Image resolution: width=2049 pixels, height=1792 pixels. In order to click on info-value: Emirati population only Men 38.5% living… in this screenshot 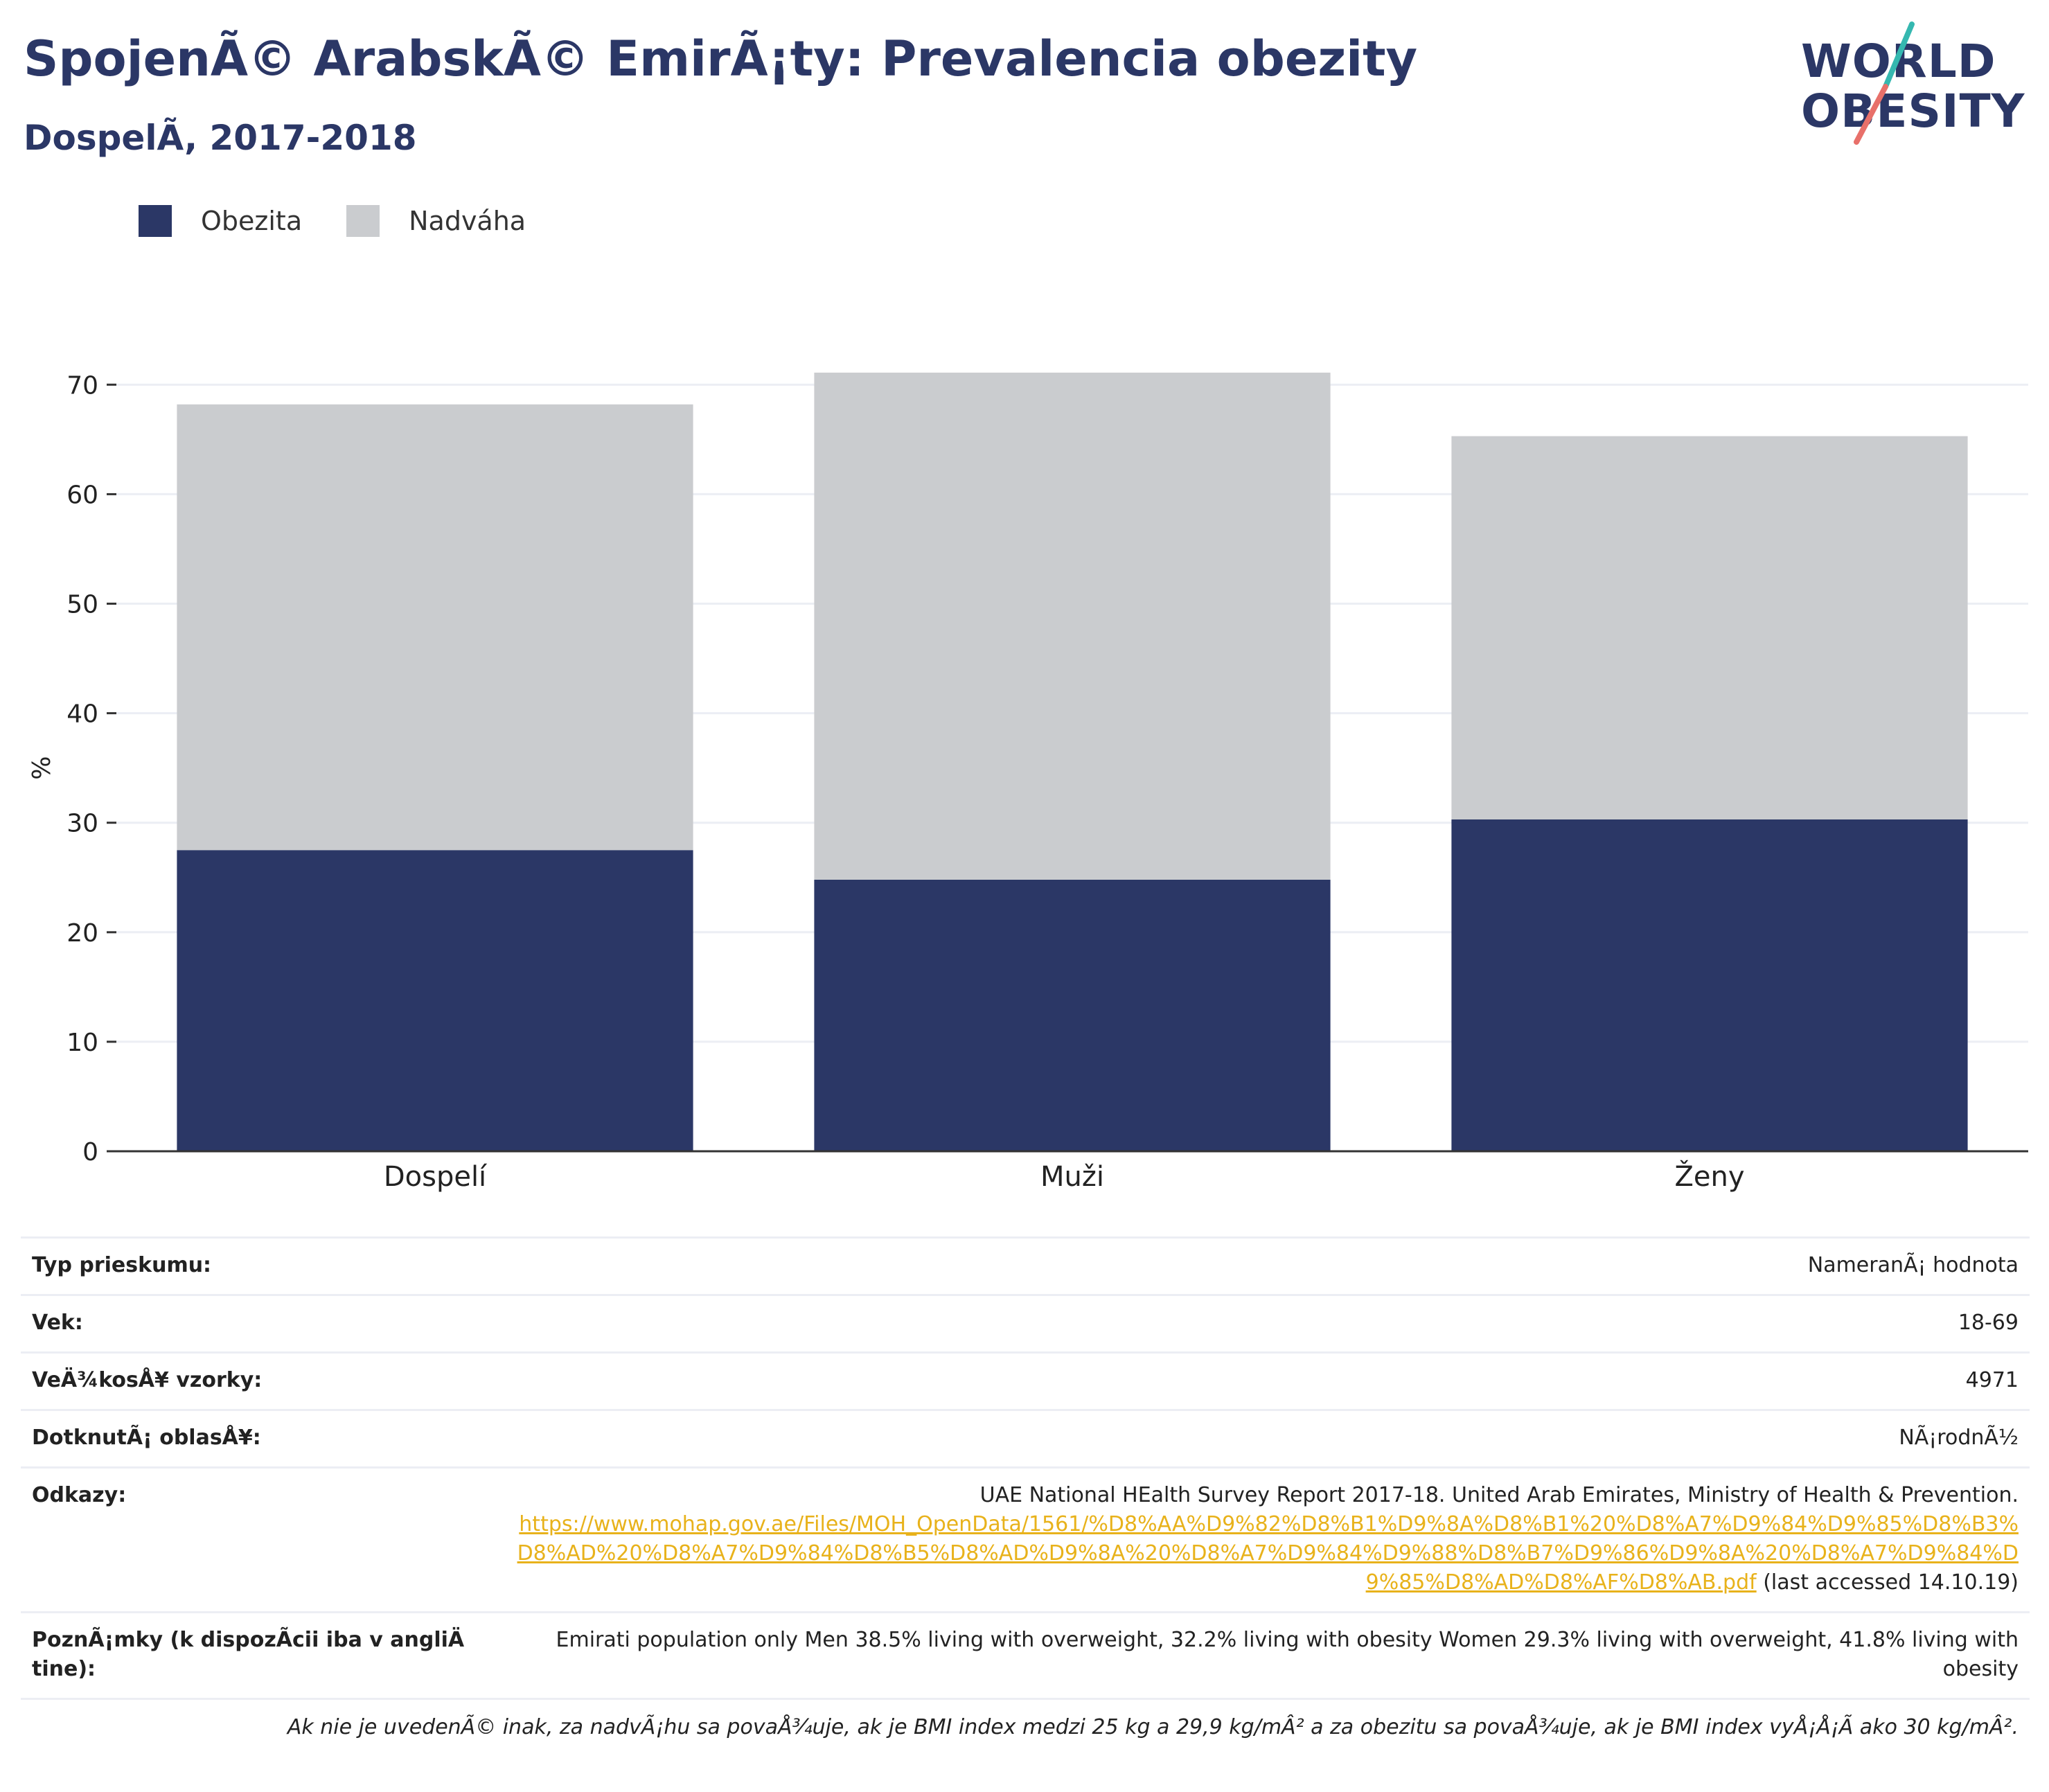, I will do `click(1267, 1655)`.